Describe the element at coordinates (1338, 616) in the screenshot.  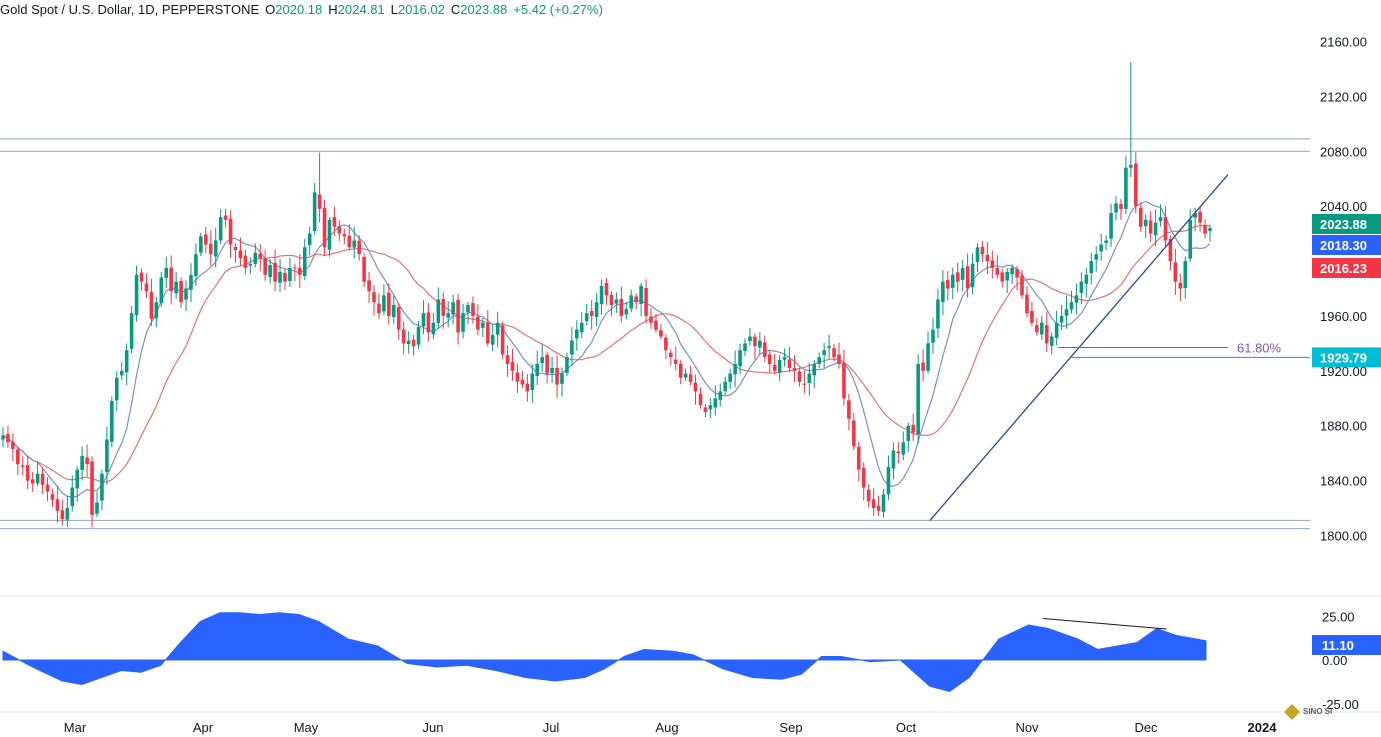
I see `oscillator-tick-label: 25.00` at that location.